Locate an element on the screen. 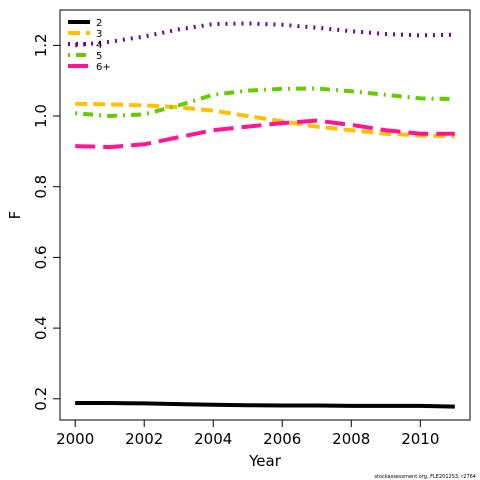 This screenshot has height=480, width=480. y-tick-label: 0.8 is located at coordinates (41, 187).